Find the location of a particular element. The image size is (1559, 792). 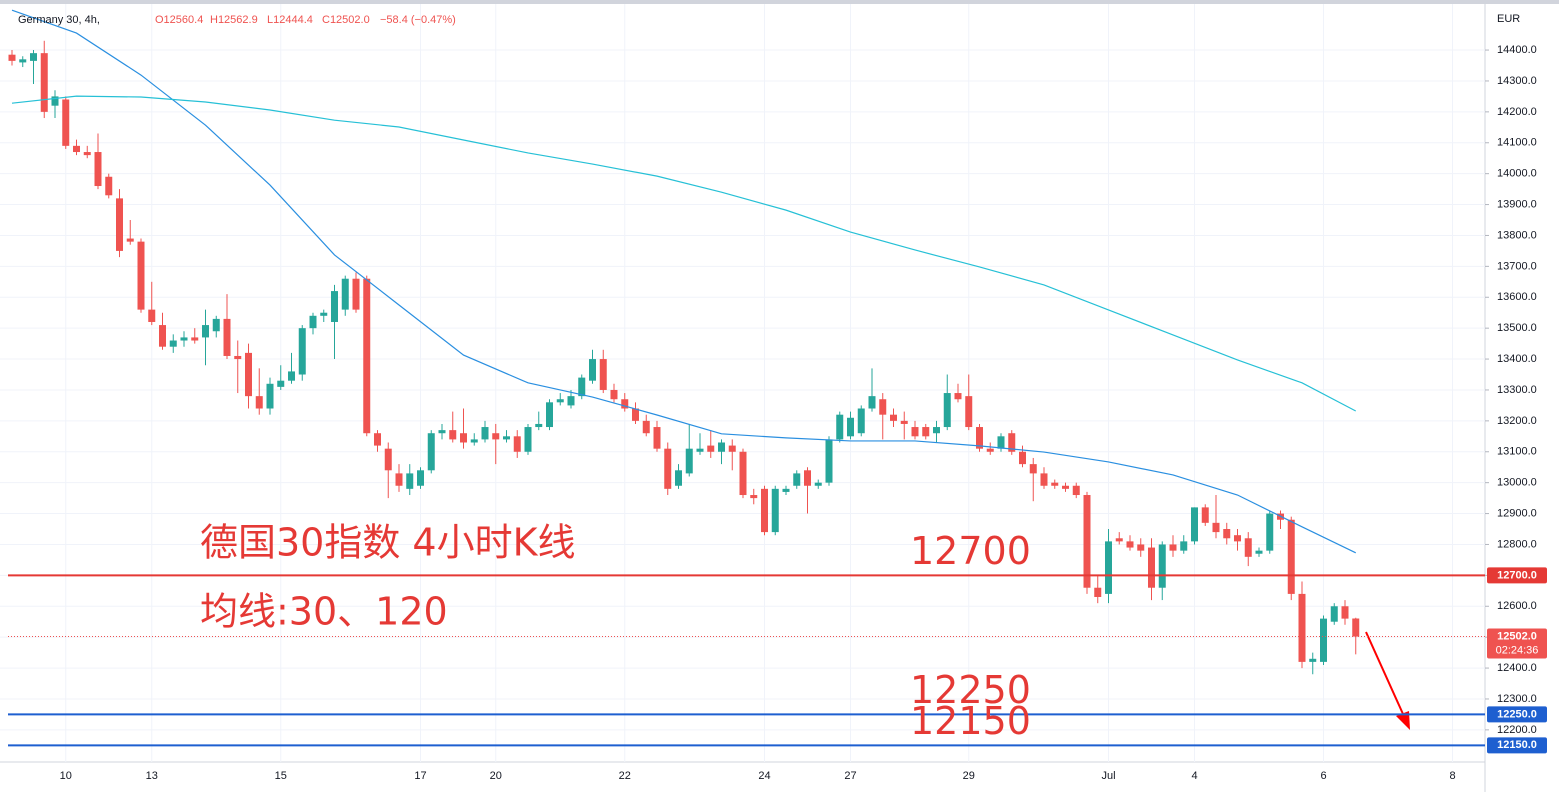

x-tick-label: 15 is located at coordinates (281, 776).